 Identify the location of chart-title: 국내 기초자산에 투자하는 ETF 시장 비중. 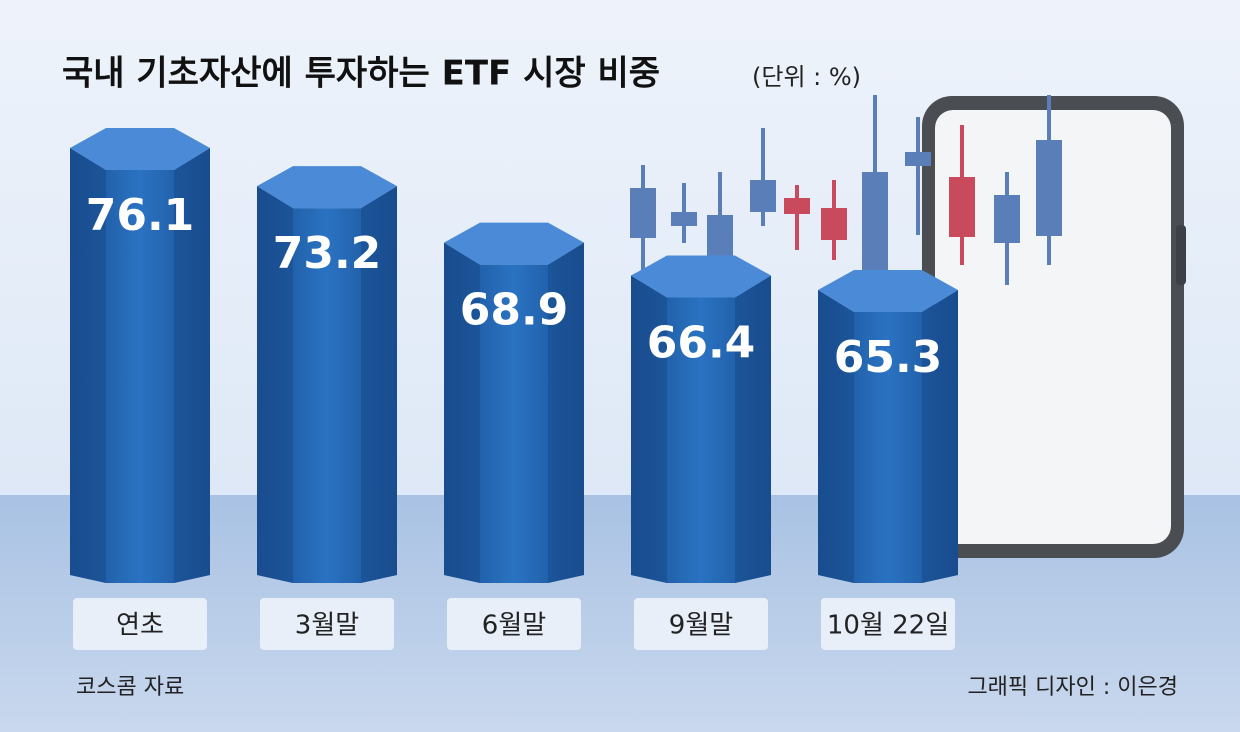
(361, 74).